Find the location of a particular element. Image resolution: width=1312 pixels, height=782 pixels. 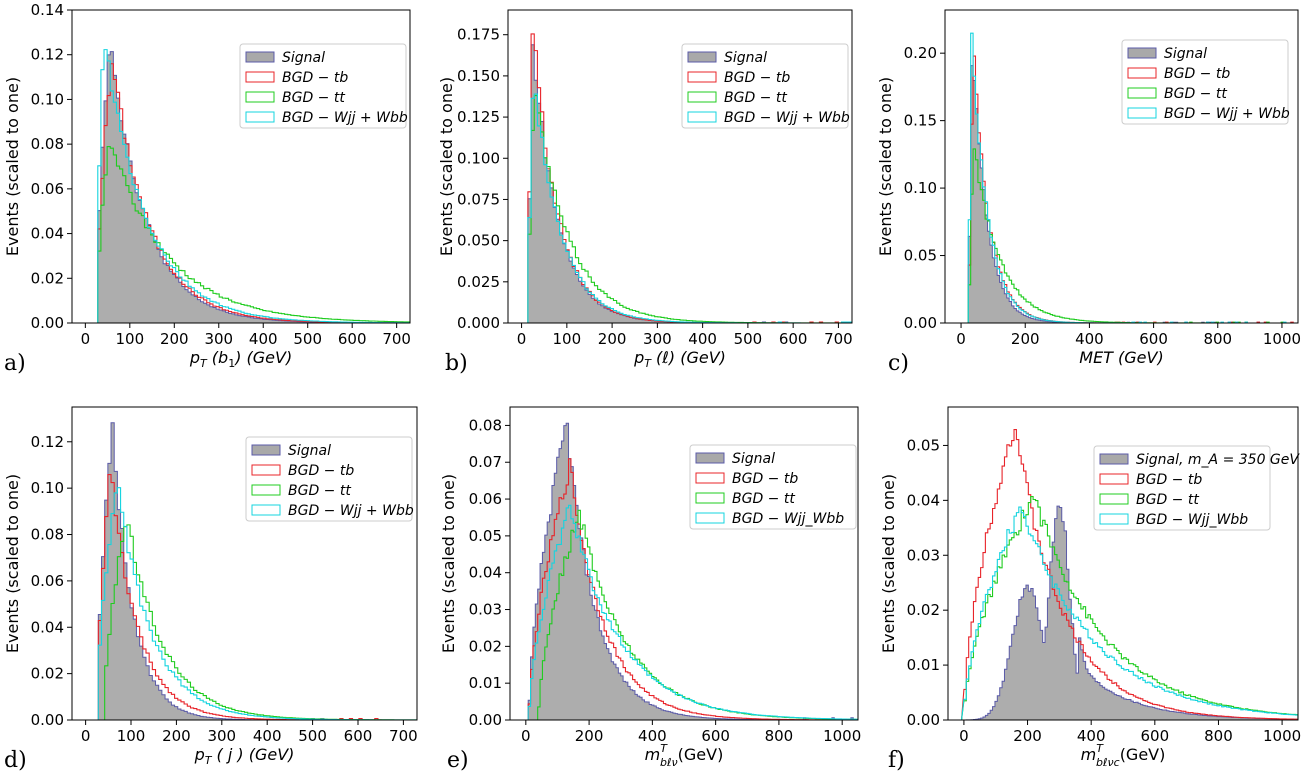

y-tick-label: 0.12 is located at coordinates (47, 55).